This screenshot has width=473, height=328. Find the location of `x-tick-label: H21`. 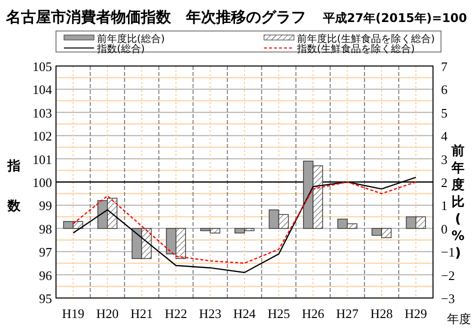

x-tick-label: H21 is located at coordinates (141, 313).